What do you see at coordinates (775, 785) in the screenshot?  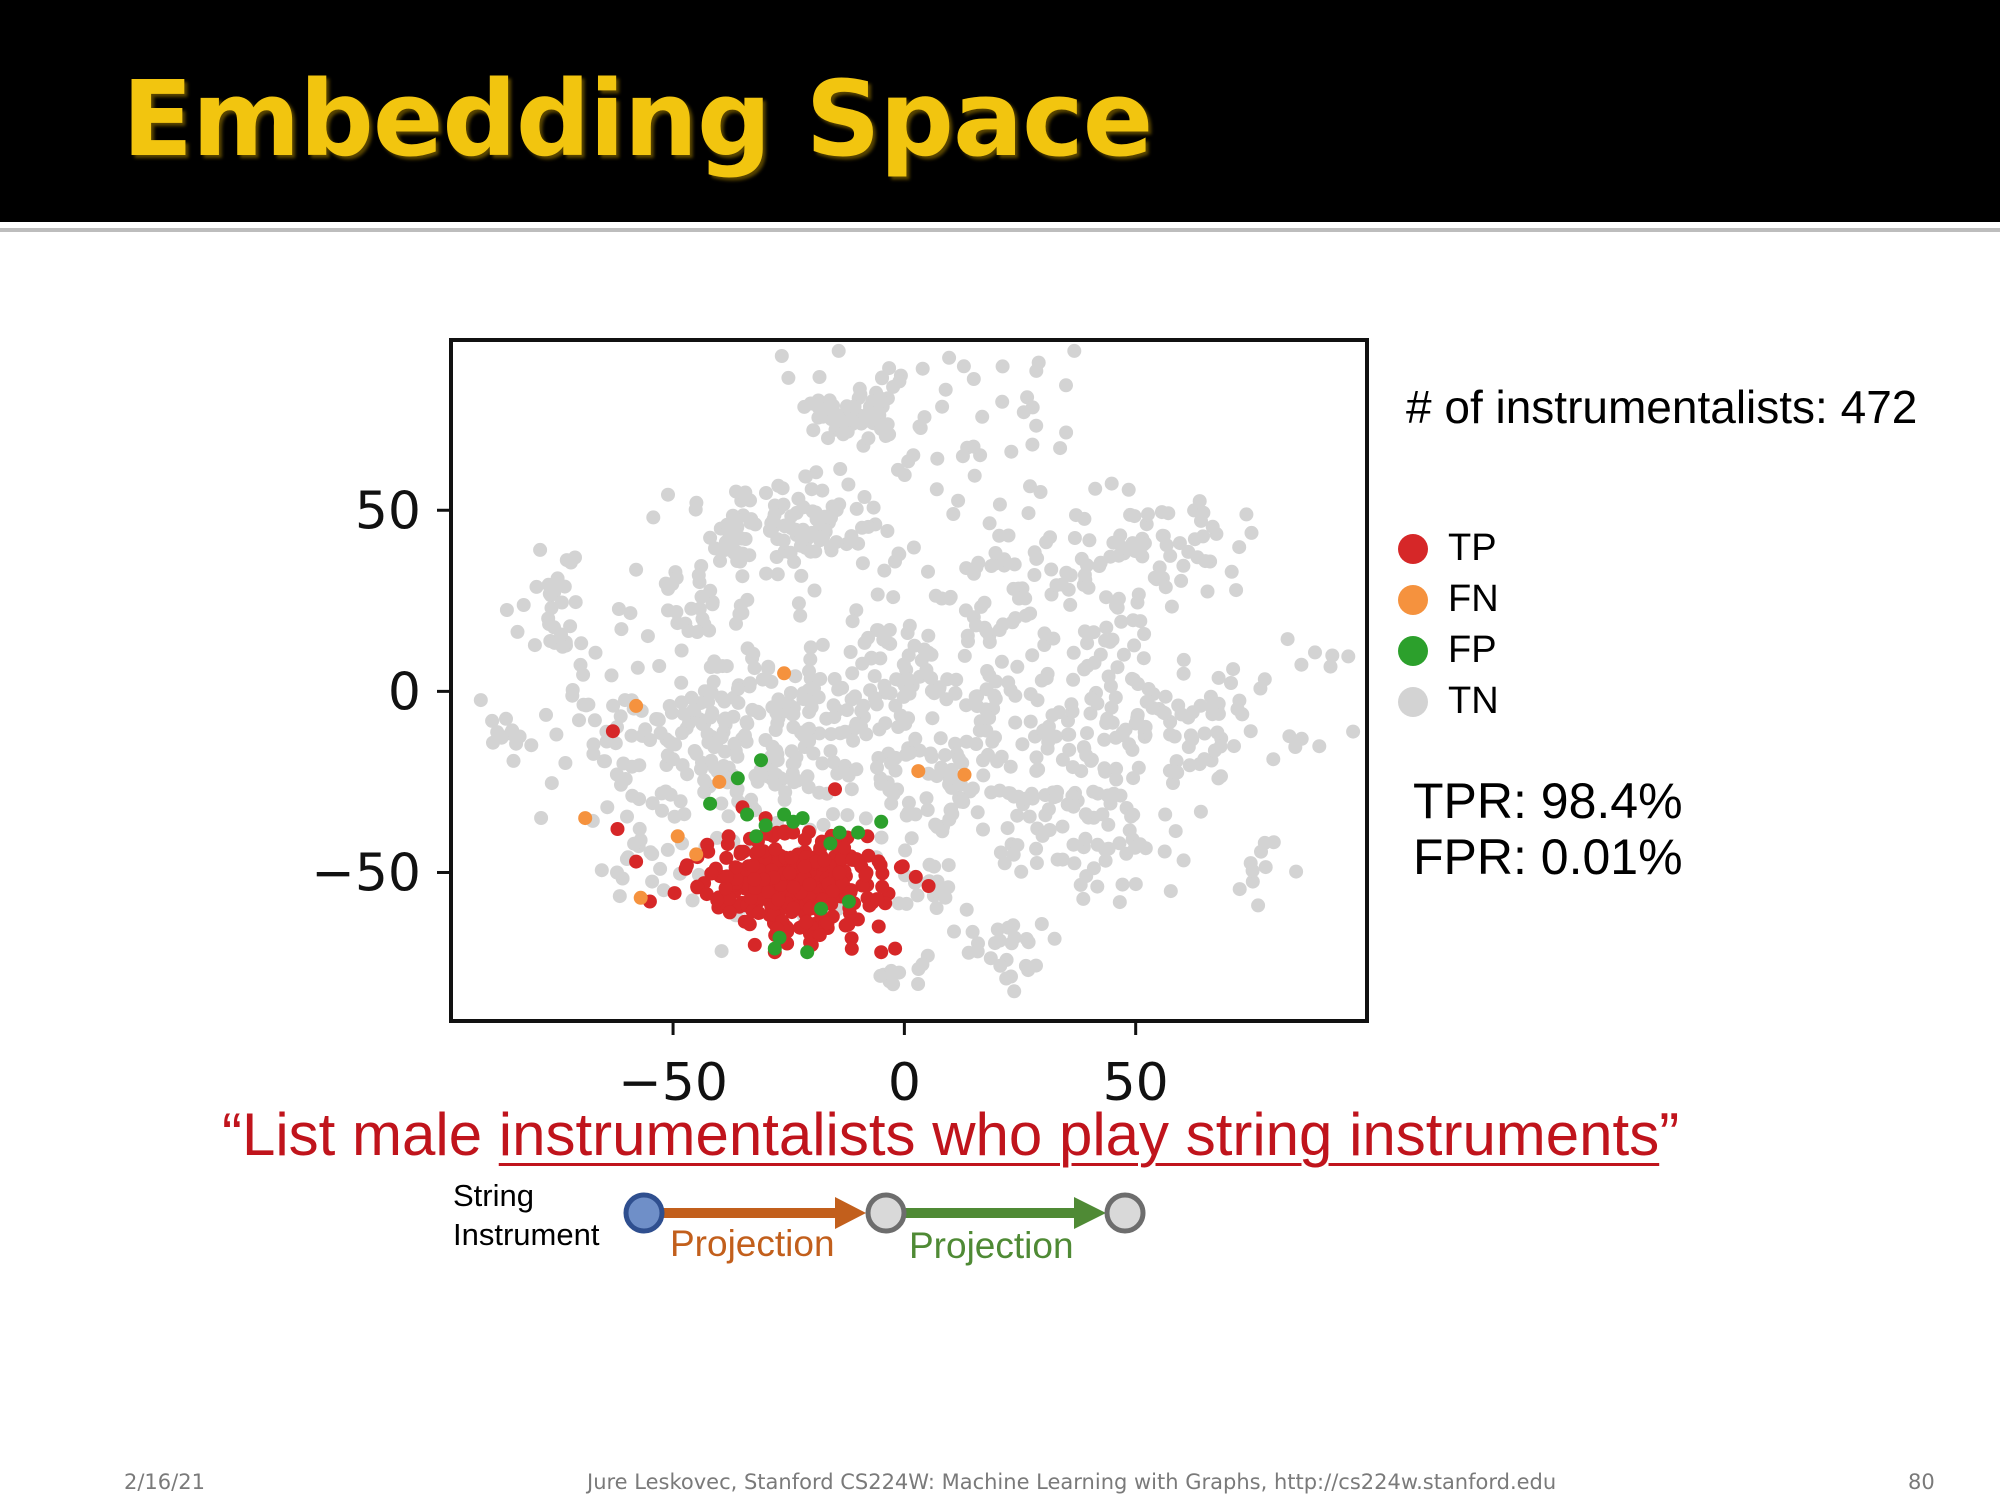 I see `series-fn` at bounding box center [775, 785].